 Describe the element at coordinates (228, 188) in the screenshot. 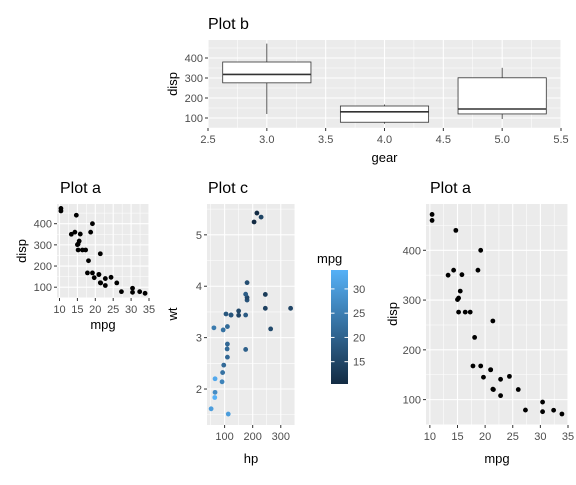

I see `plot-c-title: Plot c` at that location.